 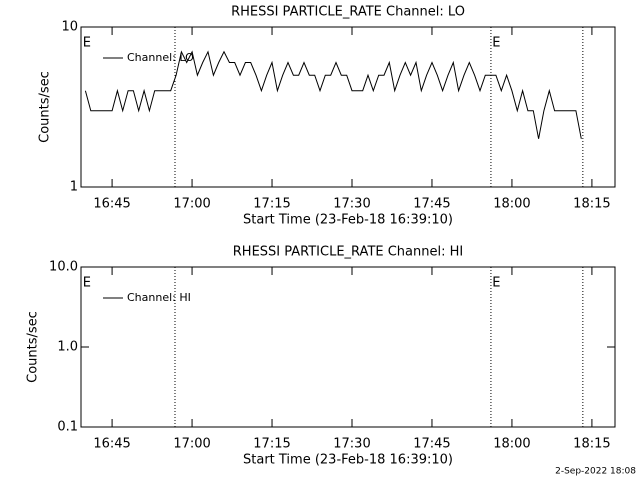 What do you see at coordinates (67, 347) in the screenshot?
I see `y-tick-label: 1.0` at bounding box center [67, 347].